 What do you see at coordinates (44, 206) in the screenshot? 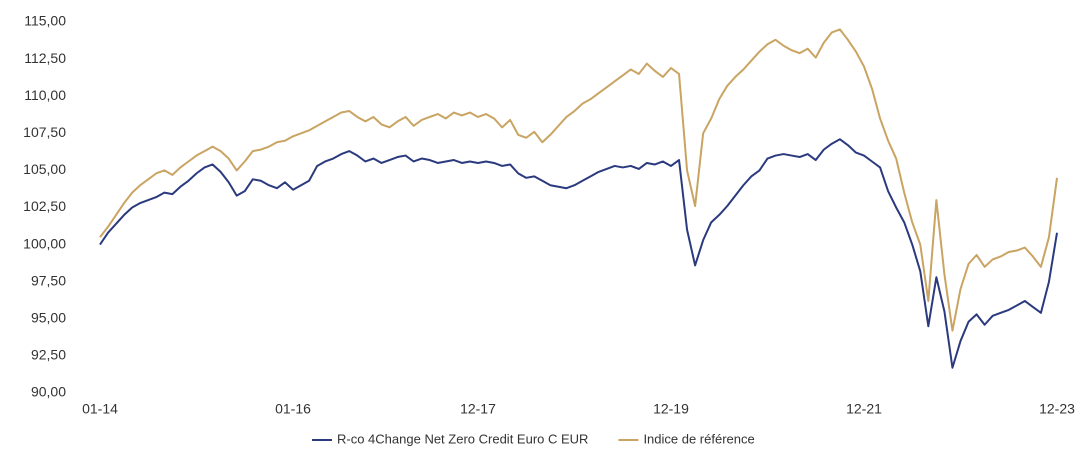
I see `y-tick-label: 102,50` at bounding box center [44, 206].